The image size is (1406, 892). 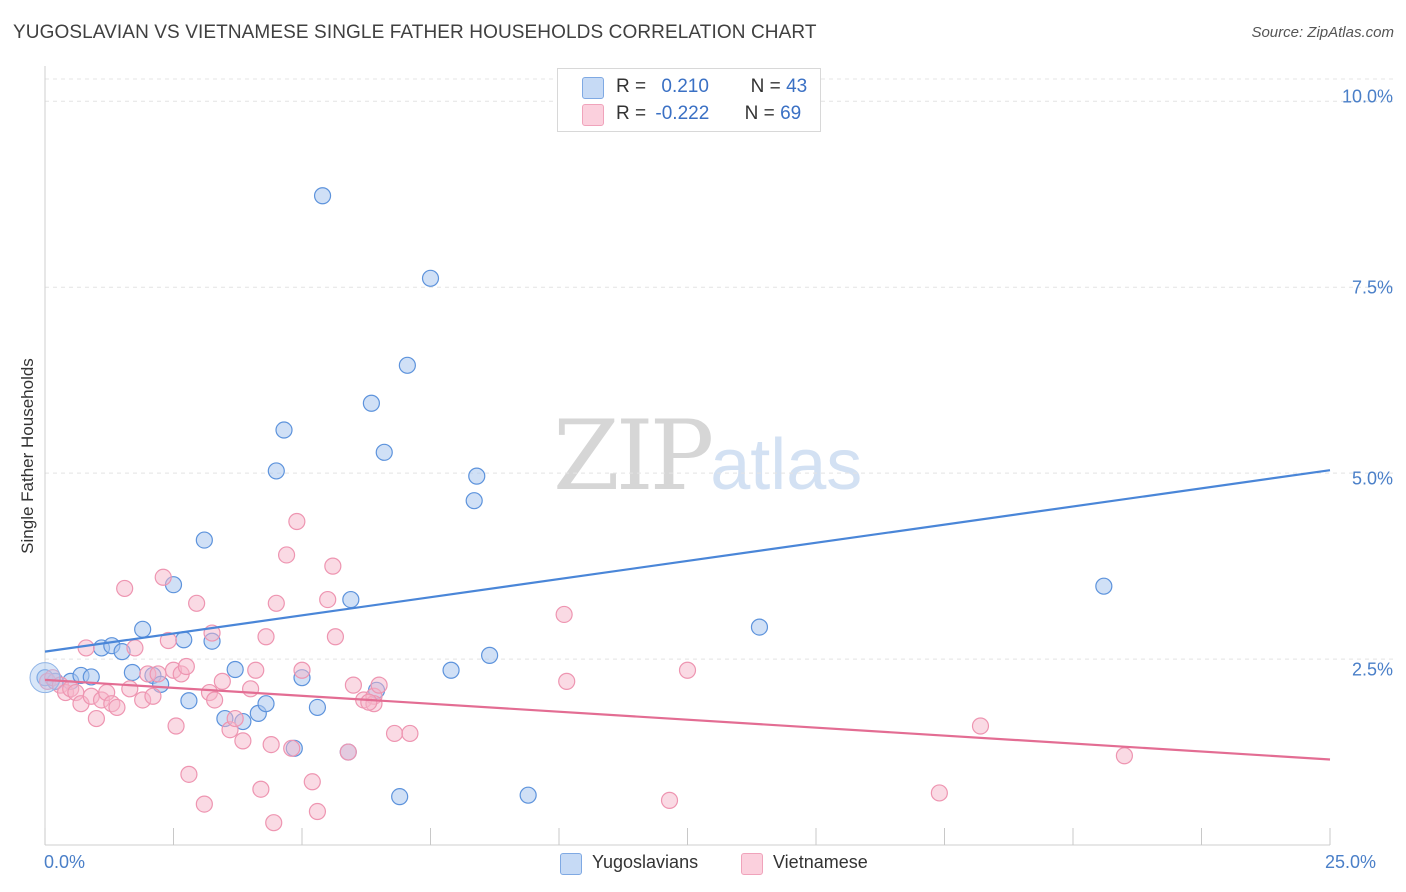 I want to click on y-axis-label: Single Father Households, so click(x=27, y=456).